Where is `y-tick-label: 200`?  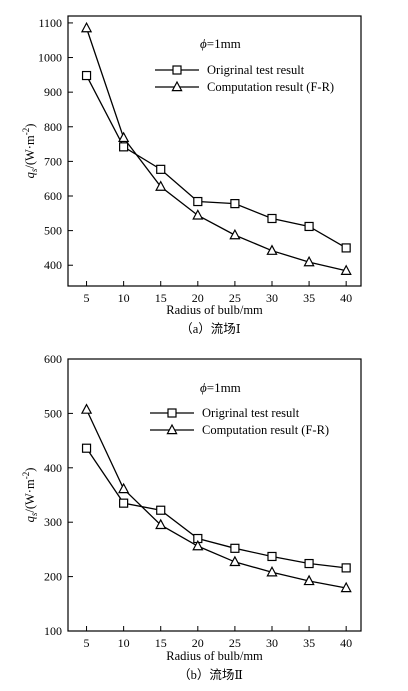
y-tick-label: 200 is located at coordinates (53, 577).